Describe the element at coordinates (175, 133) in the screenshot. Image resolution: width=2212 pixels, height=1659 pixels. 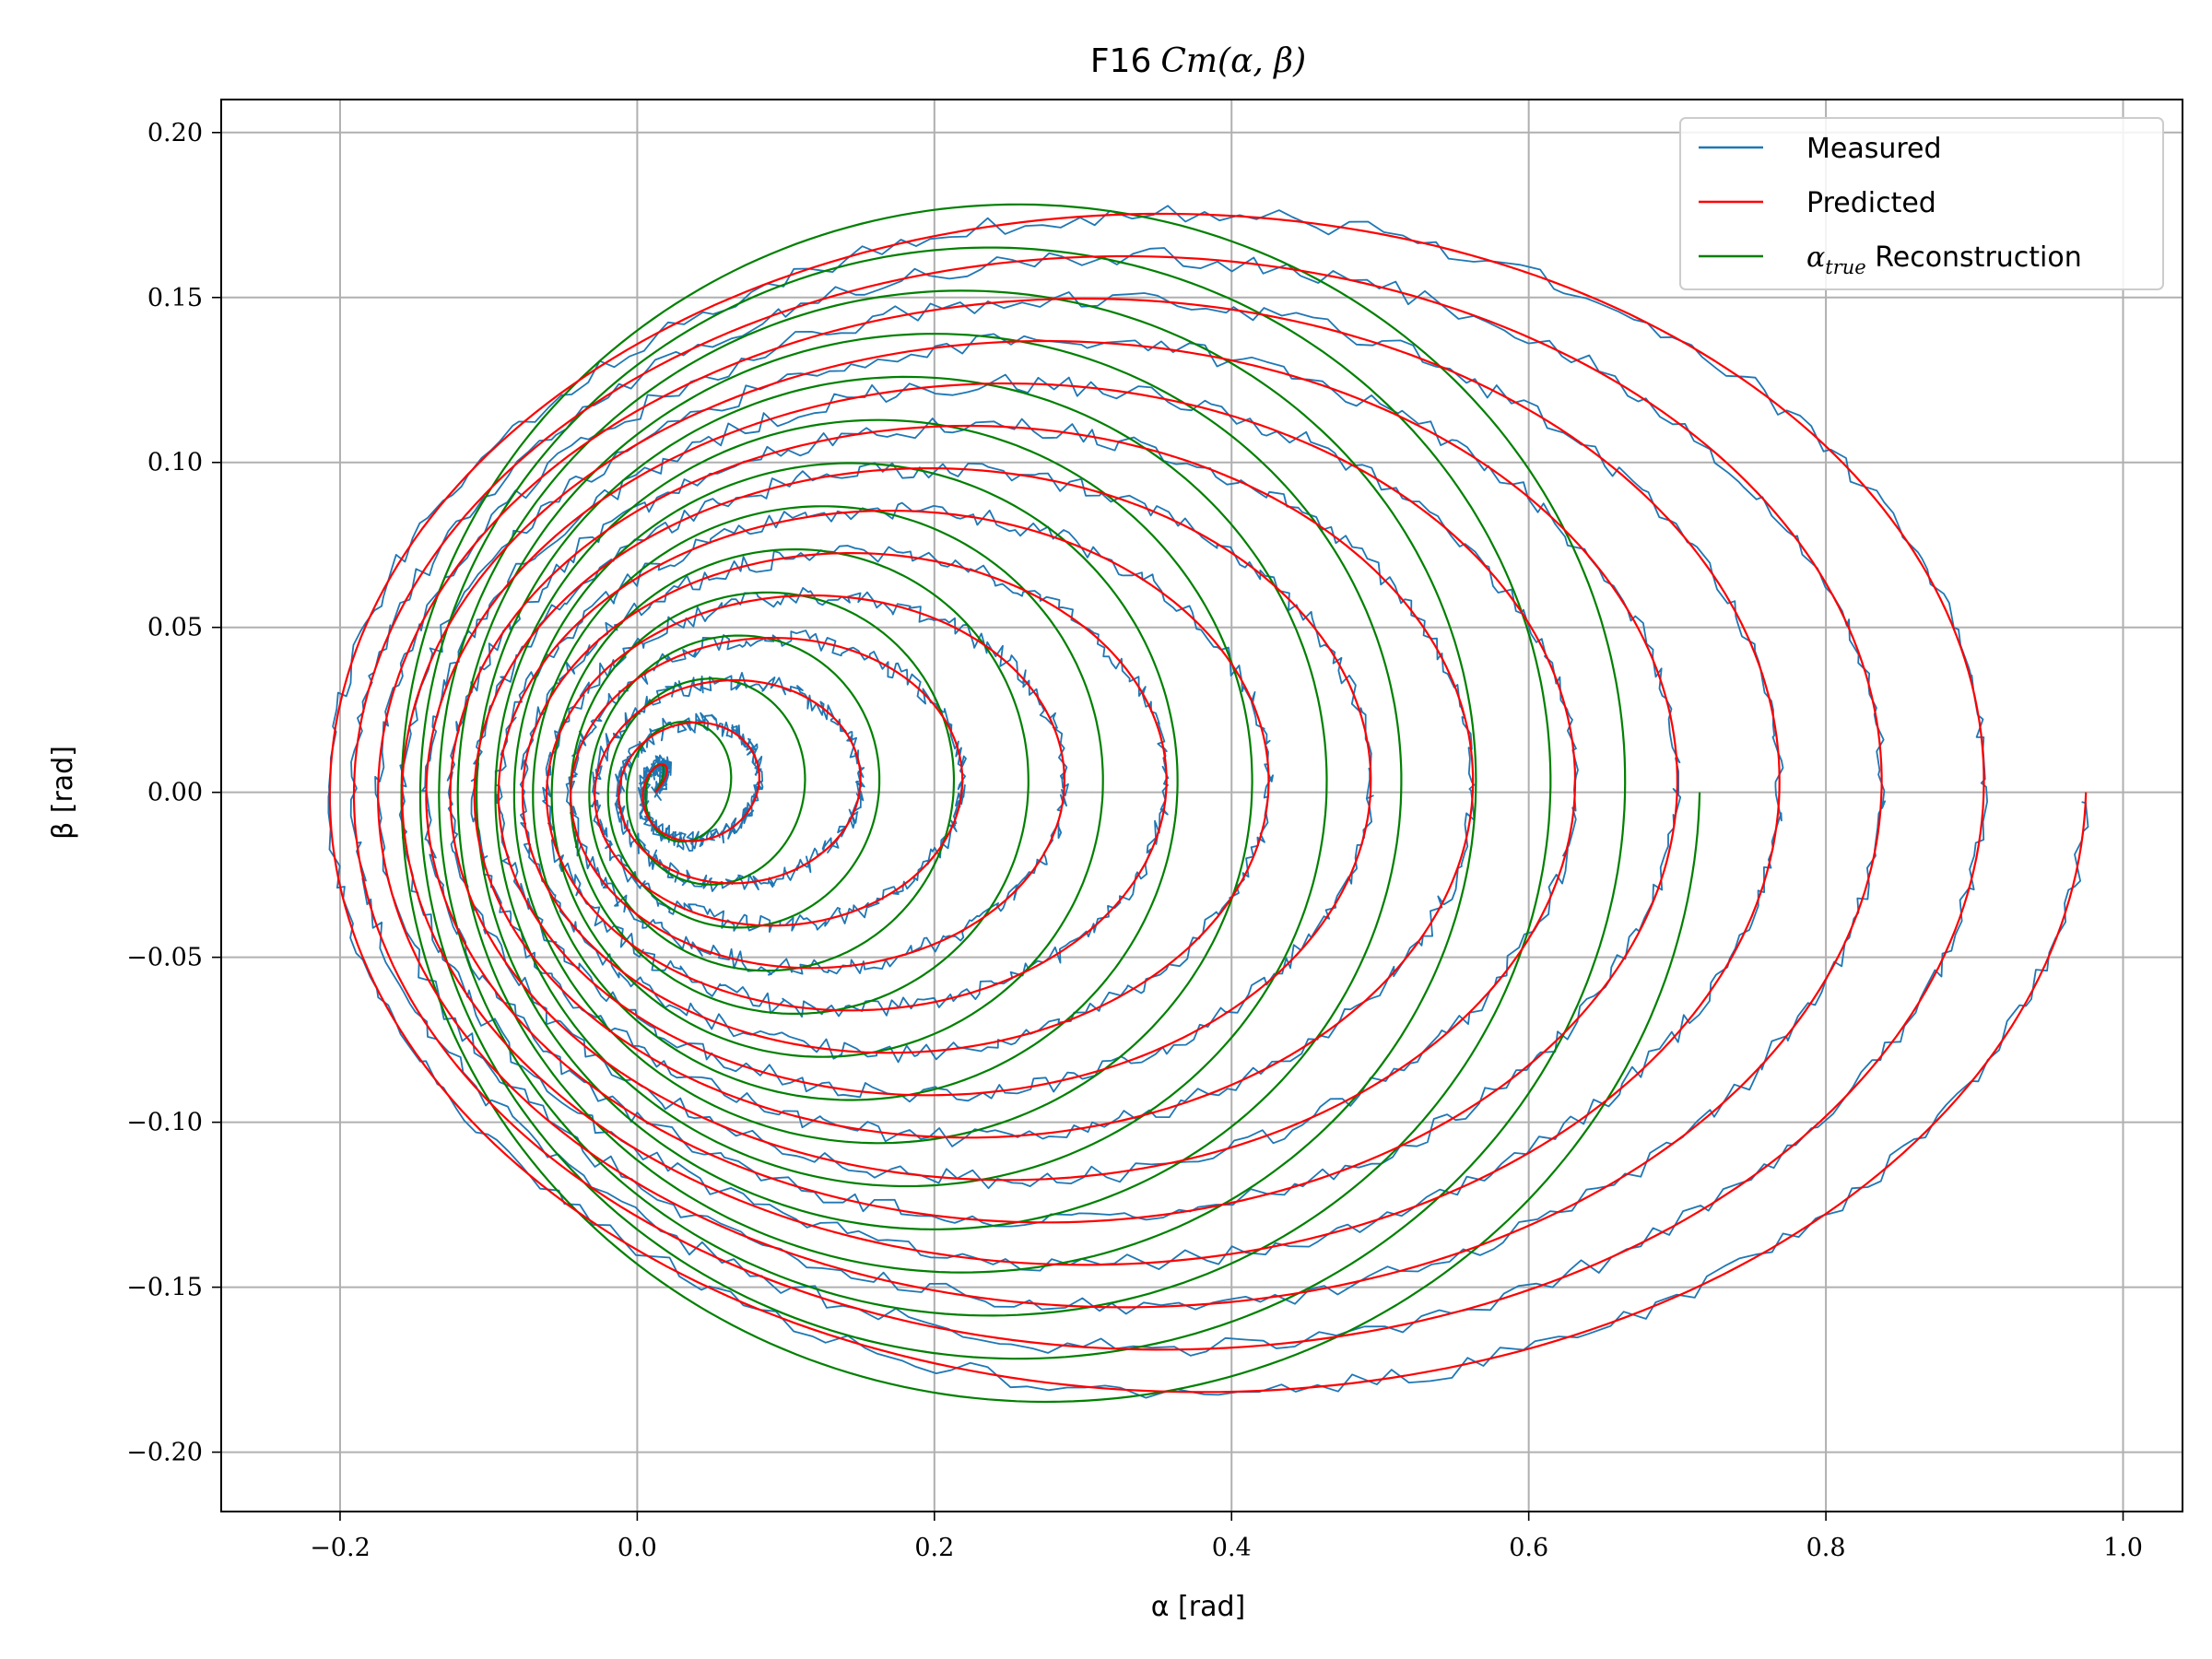
I see `y-tick-label: 0.20` at that location.